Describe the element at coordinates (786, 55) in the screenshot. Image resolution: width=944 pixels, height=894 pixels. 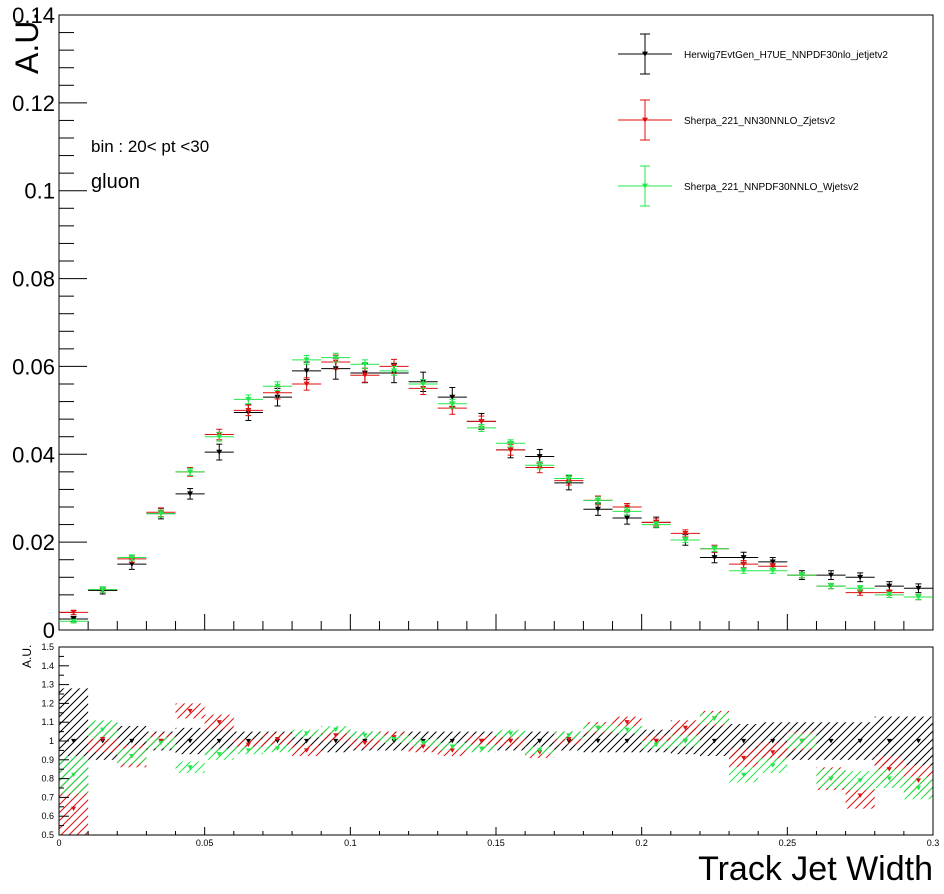
I see `legend-label: Herwig7EvtGen_H7UE_NNPDF30nlo_jetjetv2` at that location.